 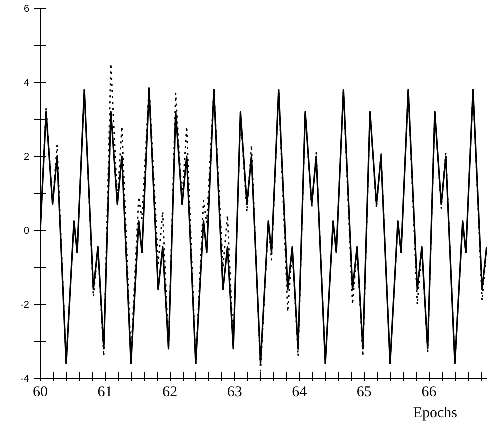 I want to click on y-tick-label: 4, so click(x=27, y=83).